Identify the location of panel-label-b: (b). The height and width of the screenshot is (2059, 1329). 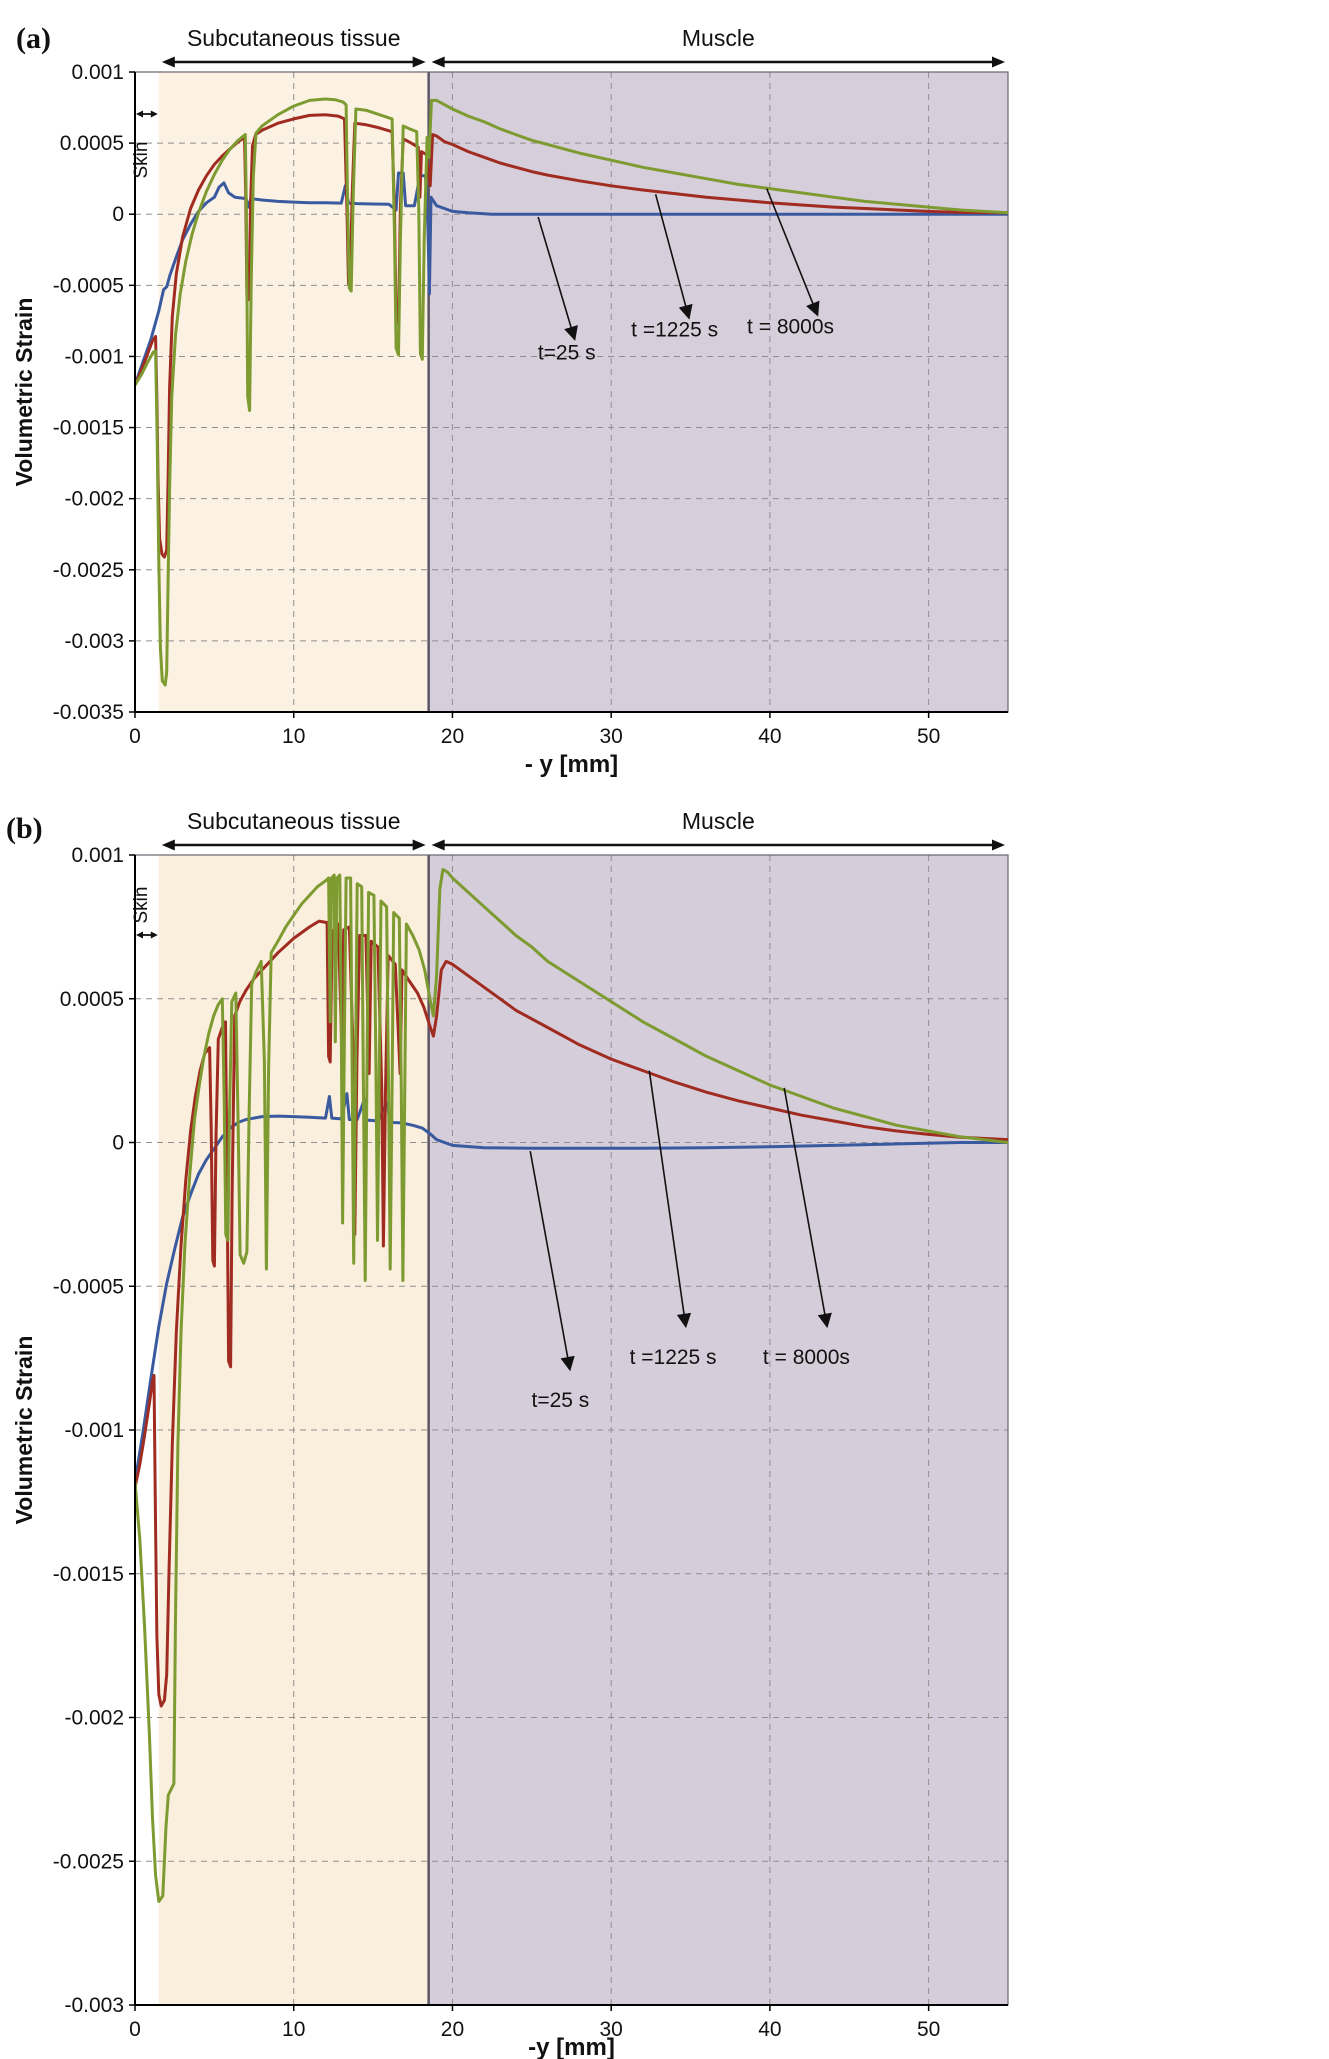
(24, 828).